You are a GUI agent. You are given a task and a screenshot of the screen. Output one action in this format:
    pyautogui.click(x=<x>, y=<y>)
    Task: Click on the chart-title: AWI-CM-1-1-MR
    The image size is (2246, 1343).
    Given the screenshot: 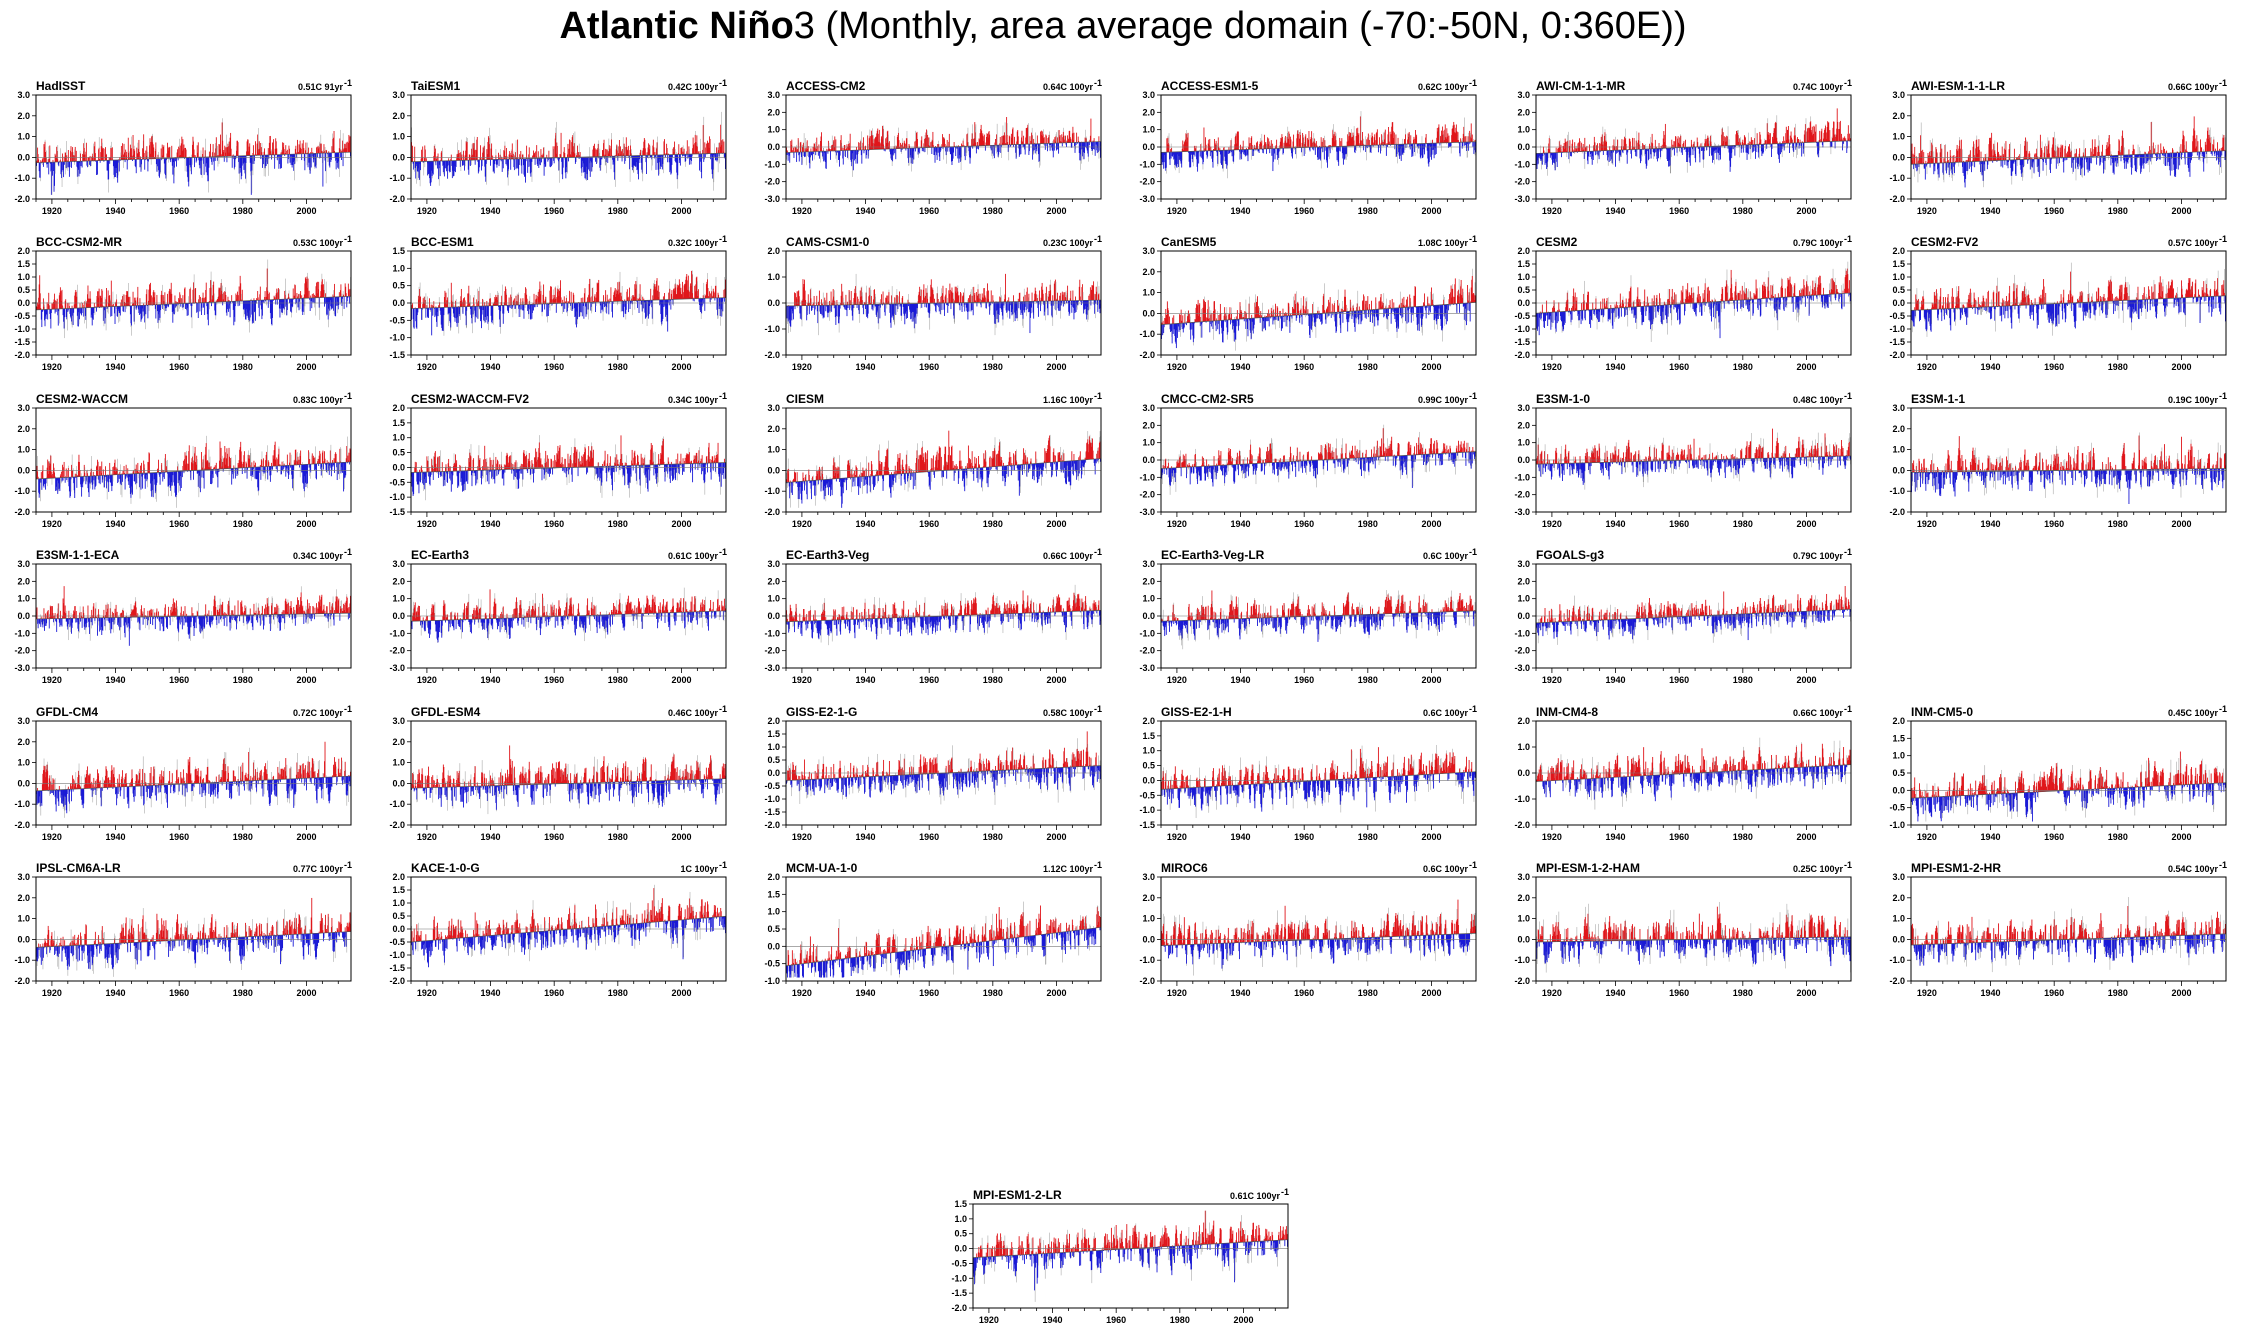 What is the action you would take?
    pyautogui.click(x=1581, y=86)
    